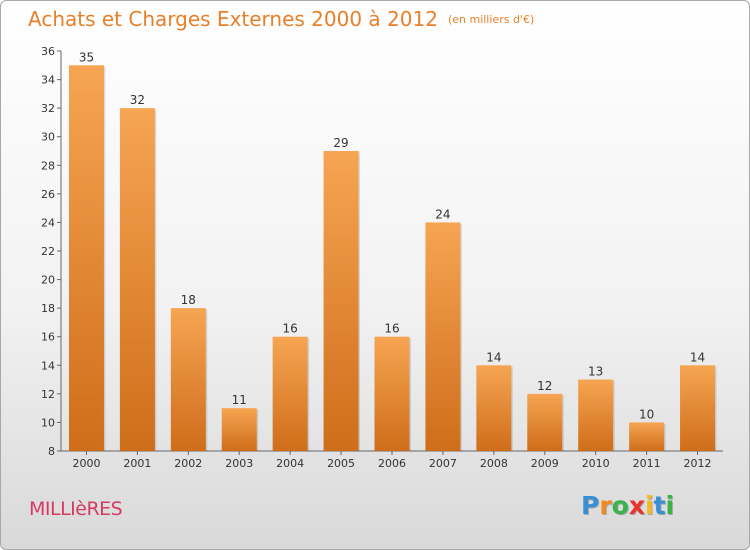 The height and width of the screenshot is (550, 750). Describe the element at coordinates (605, 505) in the screenshot. I see `brand-letter: r` at that location.